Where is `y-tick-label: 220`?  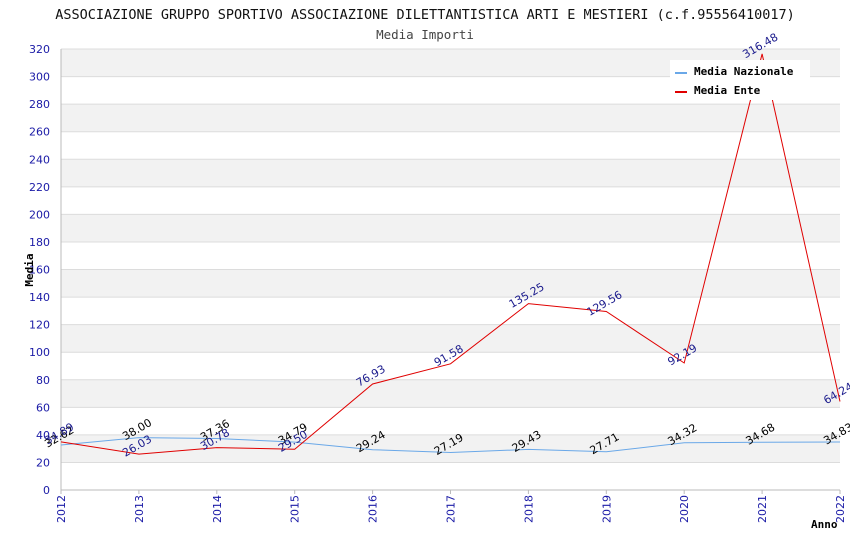
y-tick-label: 220 is located at coordinates (39, 187).